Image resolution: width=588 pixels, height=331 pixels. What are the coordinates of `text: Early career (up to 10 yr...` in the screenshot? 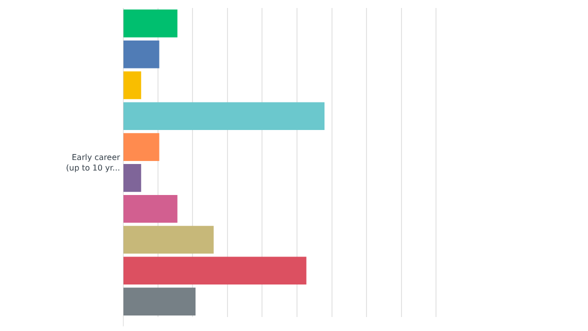 It's located at (93, 162).